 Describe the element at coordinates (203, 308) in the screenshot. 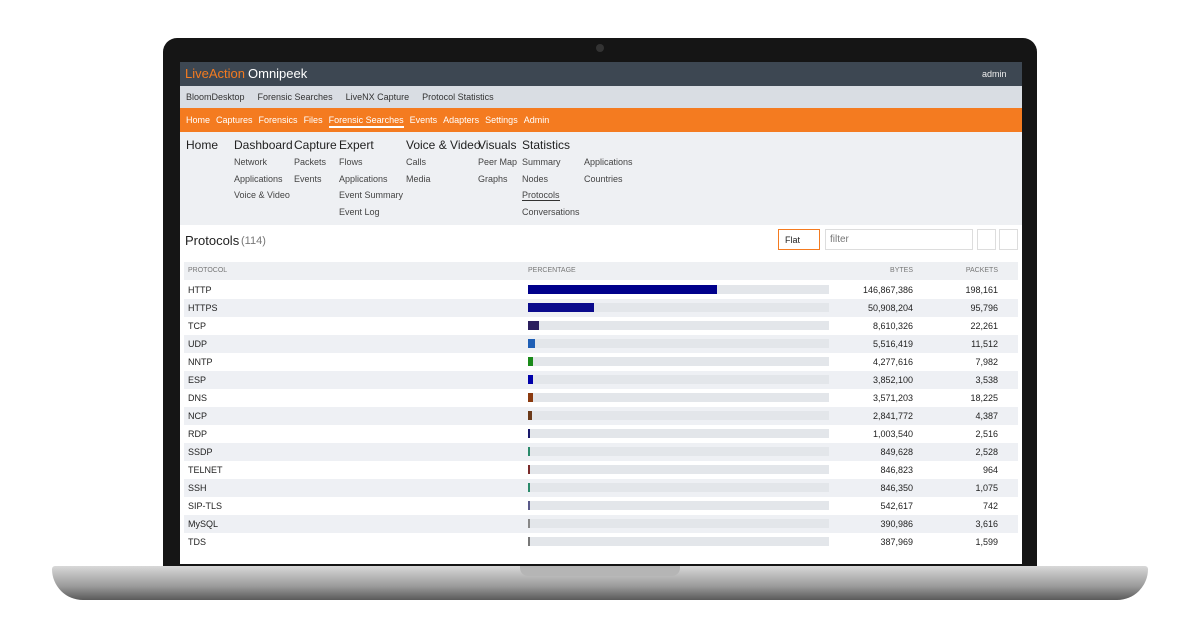

I see `protocol-name: HTTPS` at that location.